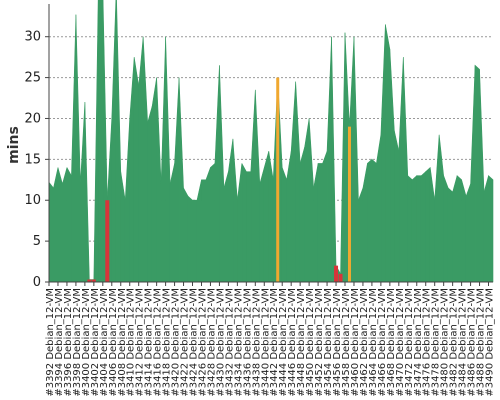 The image size is (500, 400). What do you see at coordinates (328, 342) in the screenshot?
I see `x-tick-label: #3454 Debian_12-VM` at bounding box center [328, 342].